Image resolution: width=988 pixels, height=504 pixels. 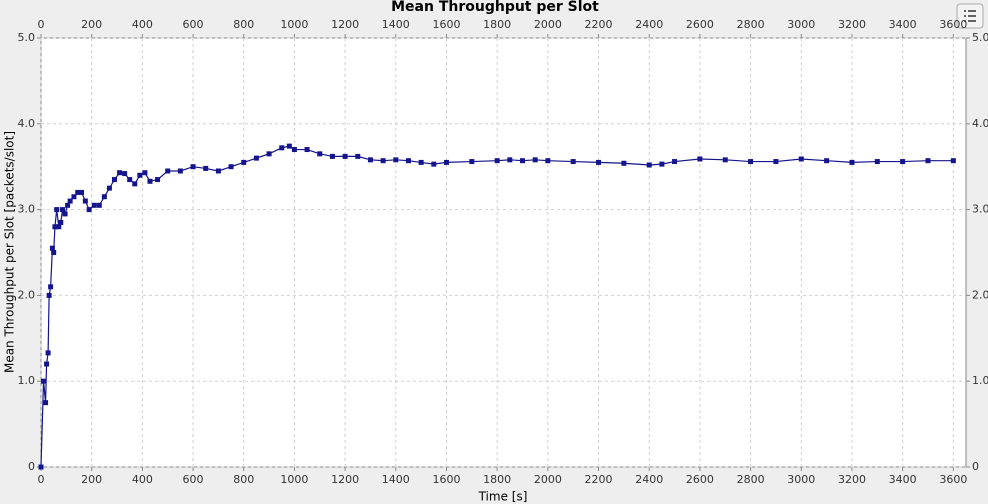 What do you see at coordinates (649, 479) in the screenshot?
I see `x-tick-label: 2400` at bounding box center [649, 479].